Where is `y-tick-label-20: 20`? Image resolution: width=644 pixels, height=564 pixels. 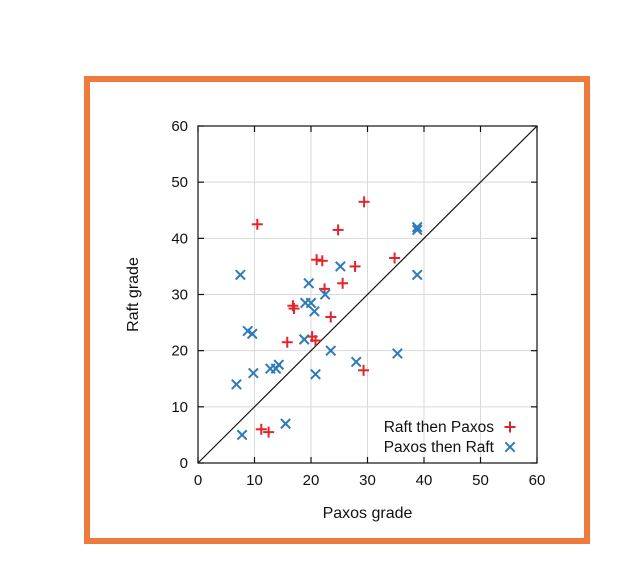 y-tick-label-20: 20 is located at coordinates (179, 351).